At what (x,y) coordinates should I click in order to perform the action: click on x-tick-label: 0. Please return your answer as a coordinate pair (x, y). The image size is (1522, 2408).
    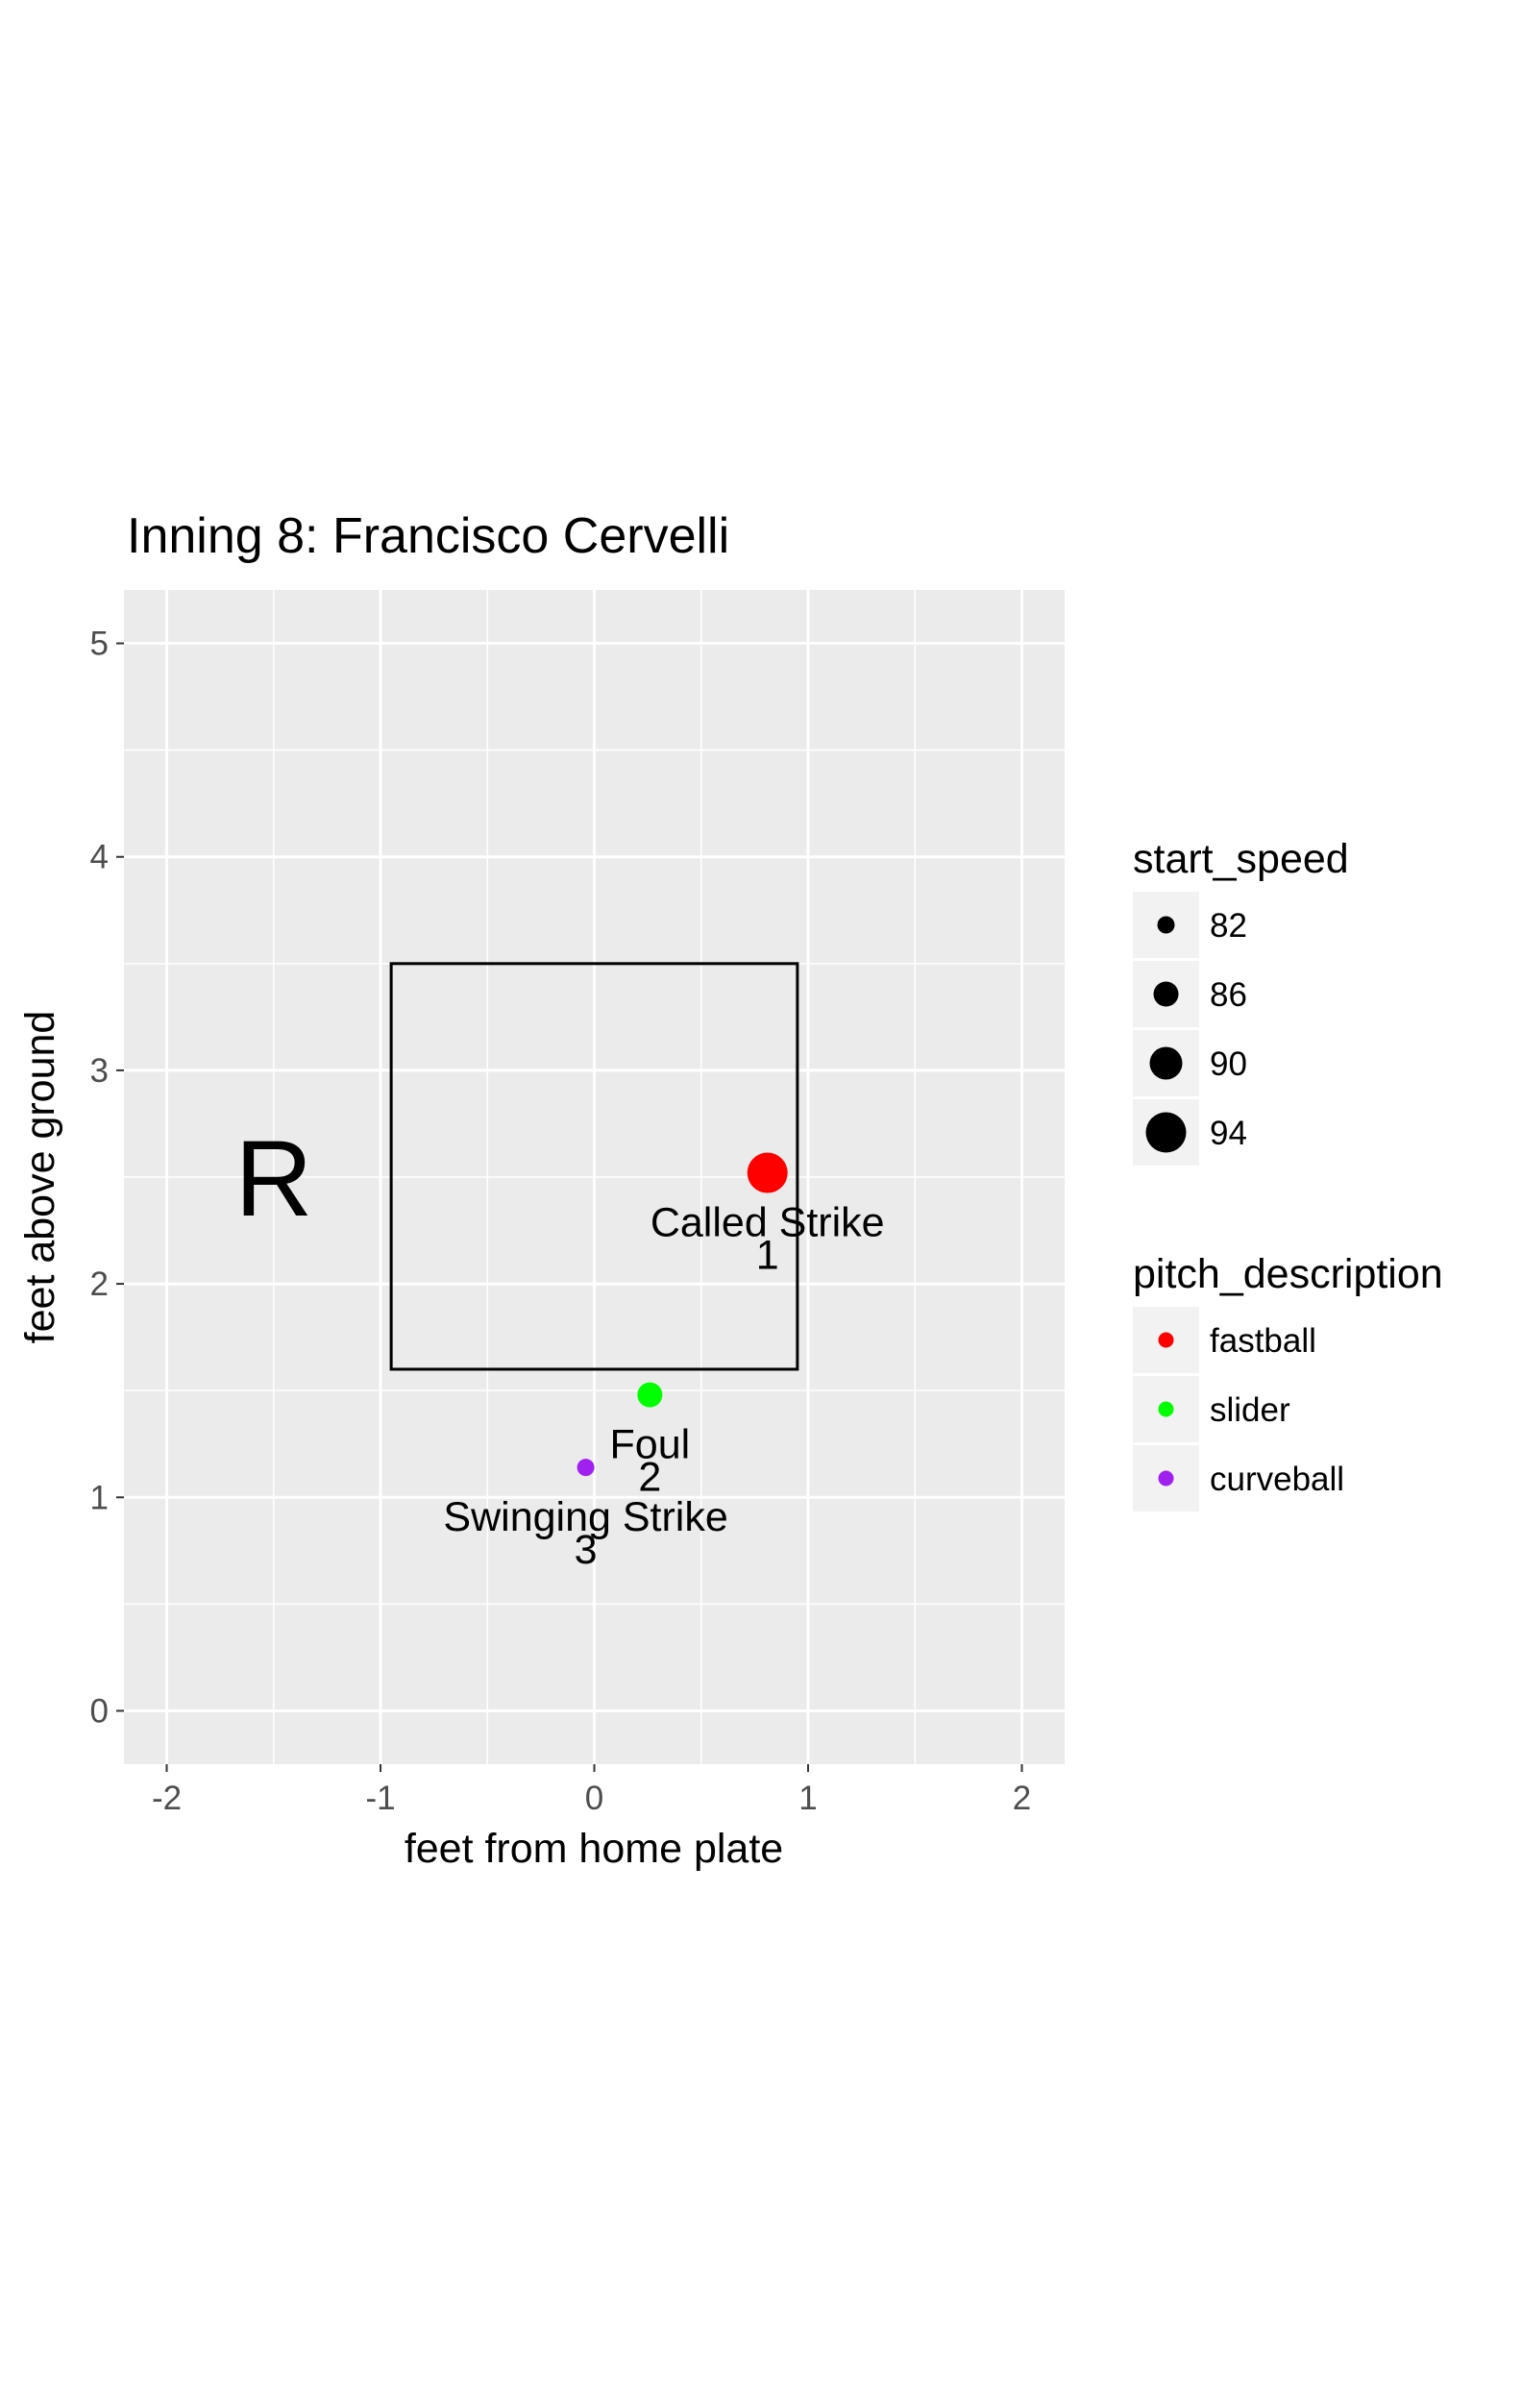
    Looking at the image, I should click on (594, 1799).